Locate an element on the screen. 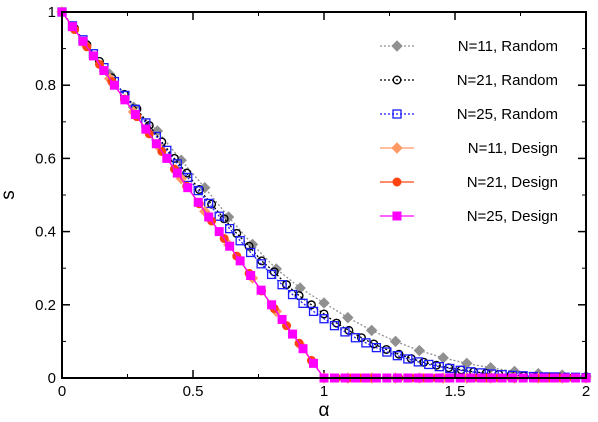 This screenshot has height=422, width=598. x-tick-label: 2 is located at coordinates (586, 391).